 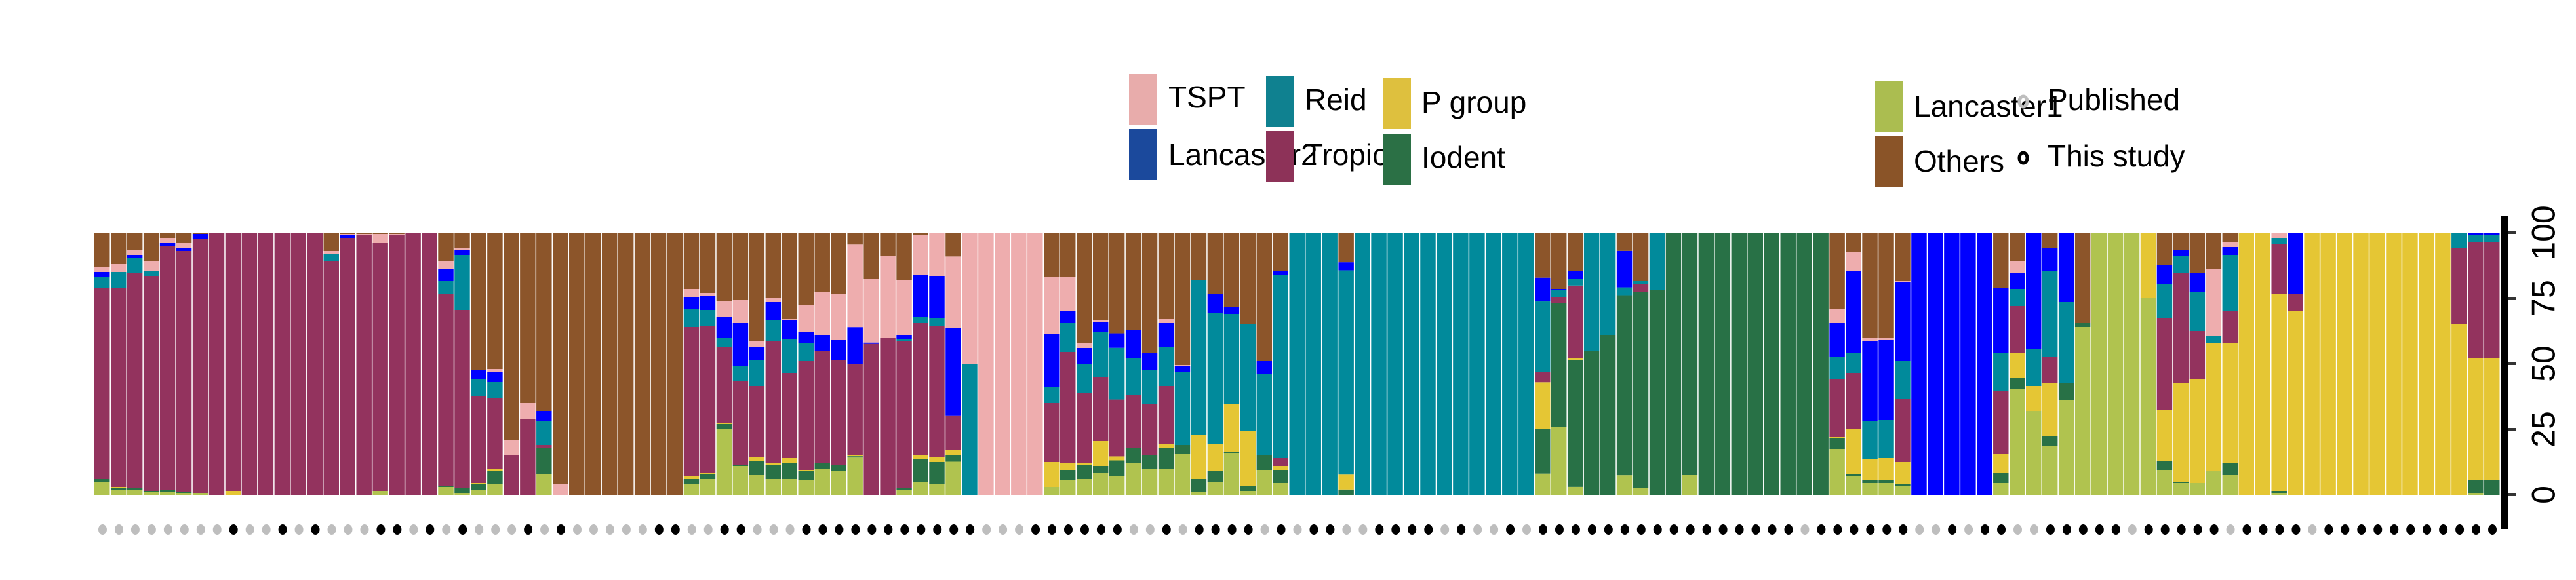 I want to click on legend-swatch-iodent, so click(x=1397, y=159).